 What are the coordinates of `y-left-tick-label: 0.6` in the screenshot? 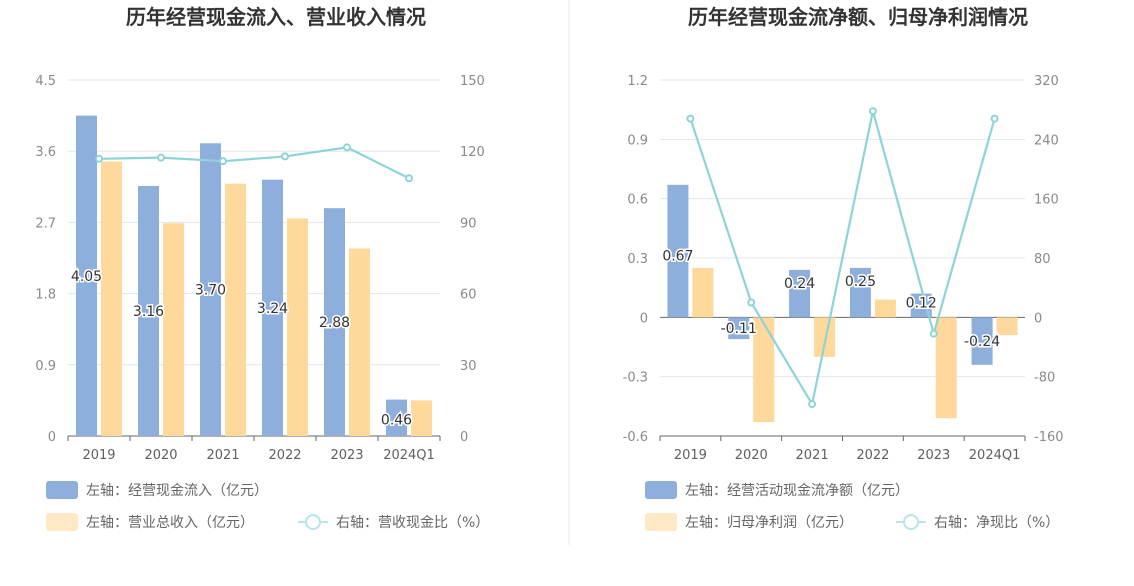 It's located at (637, 200).